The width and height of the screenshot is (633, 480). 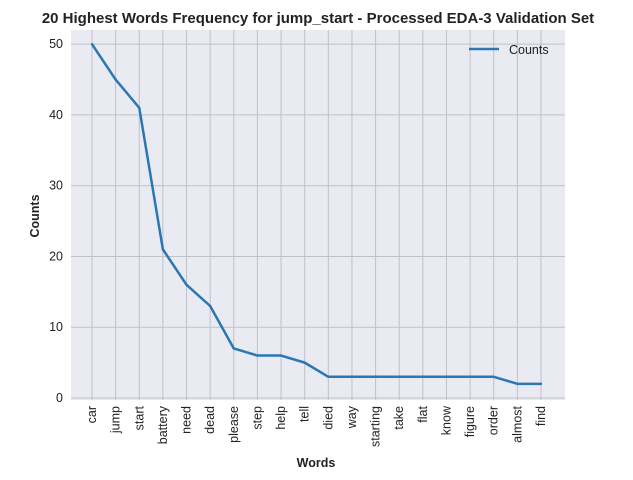 I want to click on legend: Counts, so click(x=509, y=50).